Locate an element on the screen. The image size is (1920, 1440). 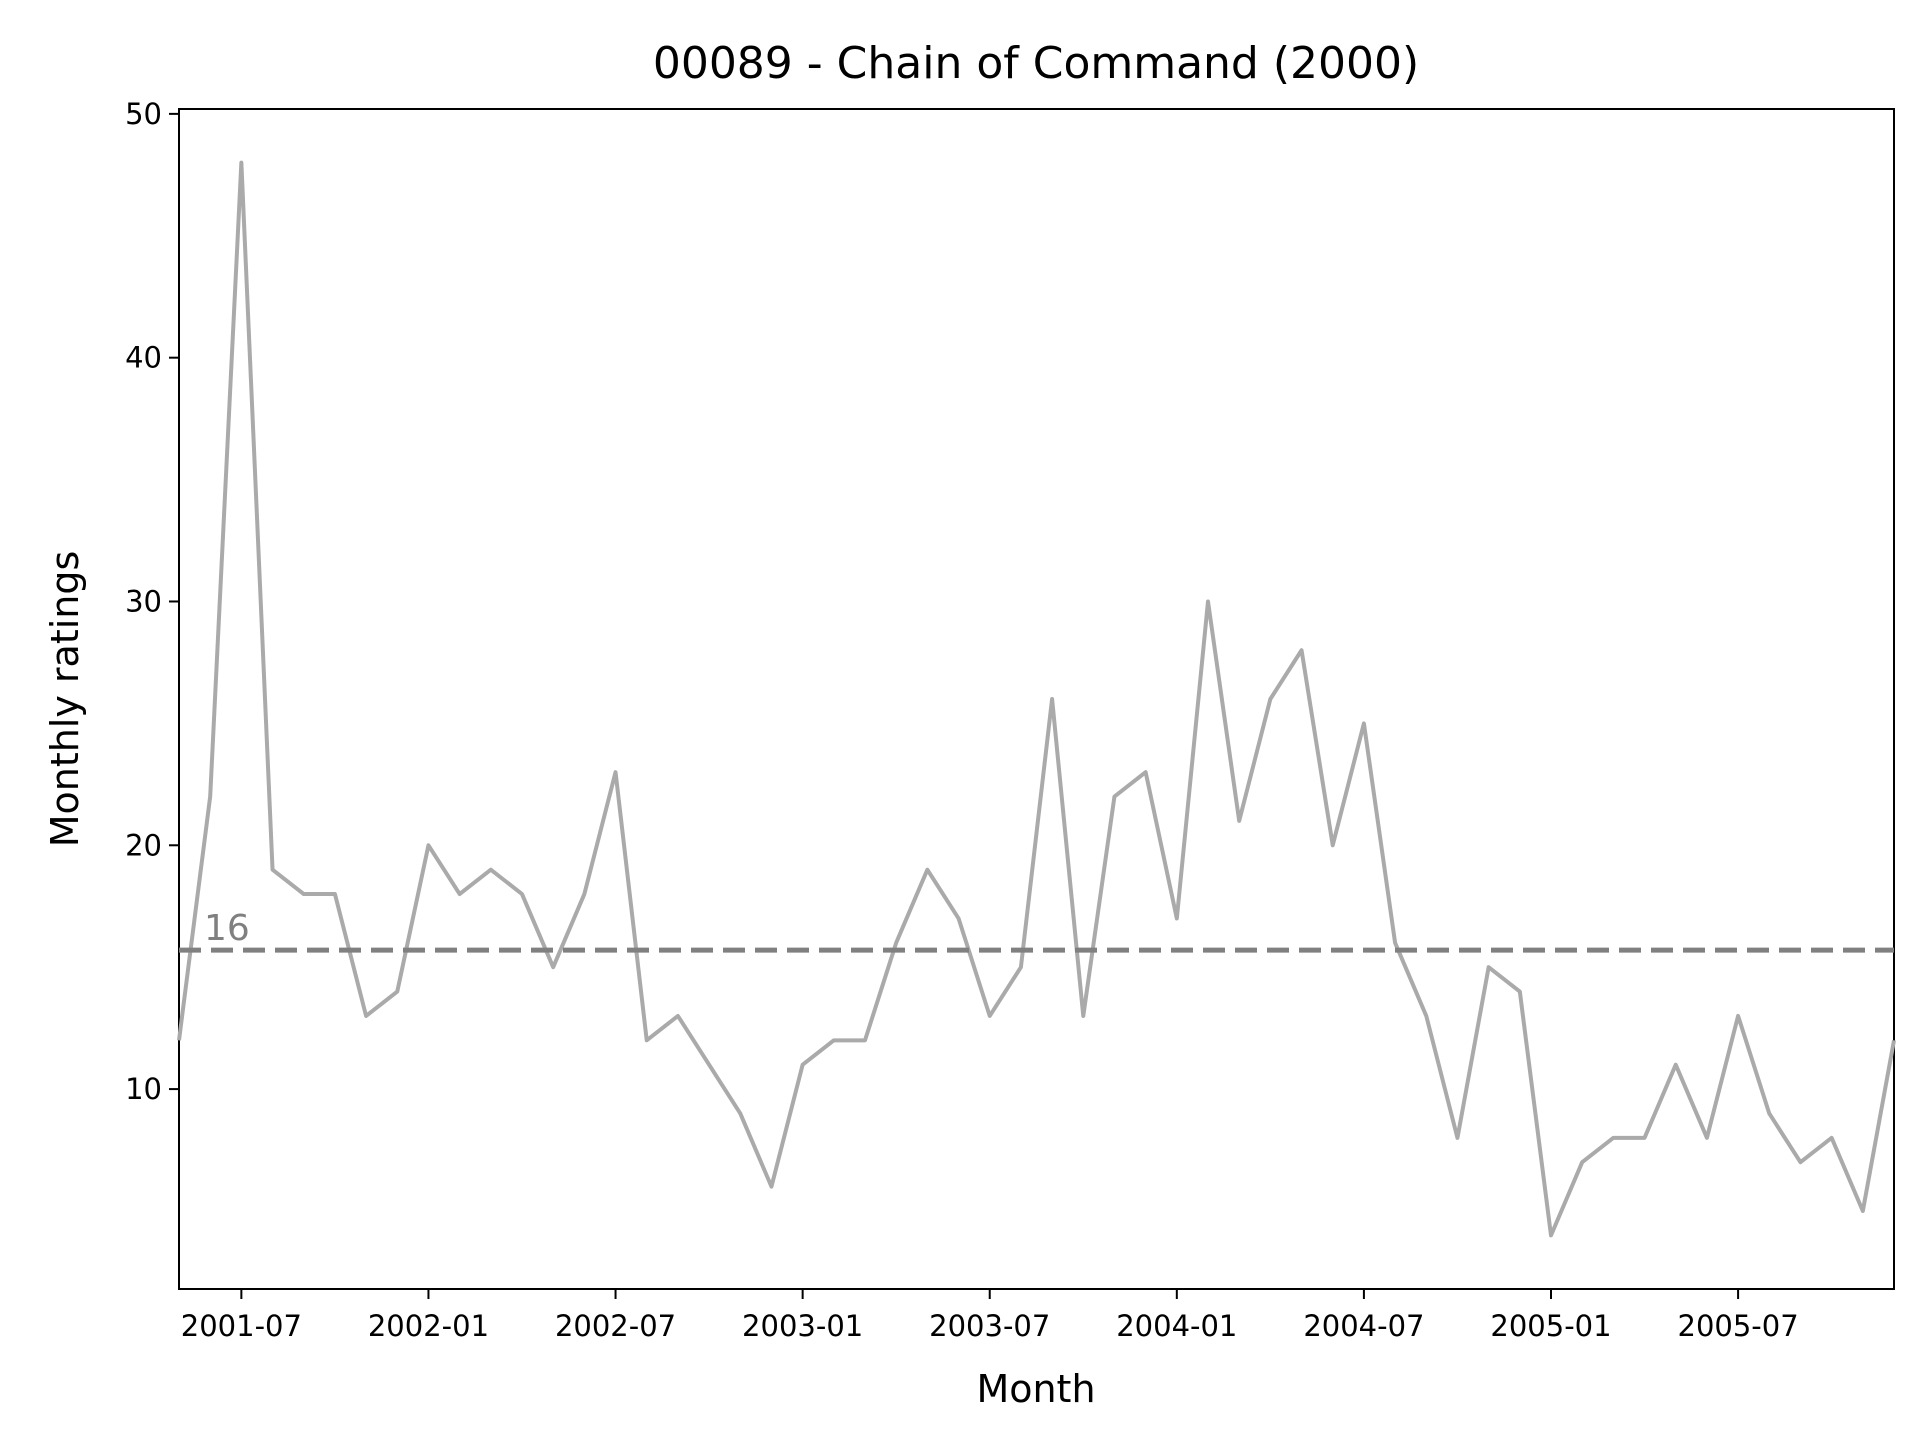
y-axis: 10 20 30 40 50 is located at coordinates (152, 601).